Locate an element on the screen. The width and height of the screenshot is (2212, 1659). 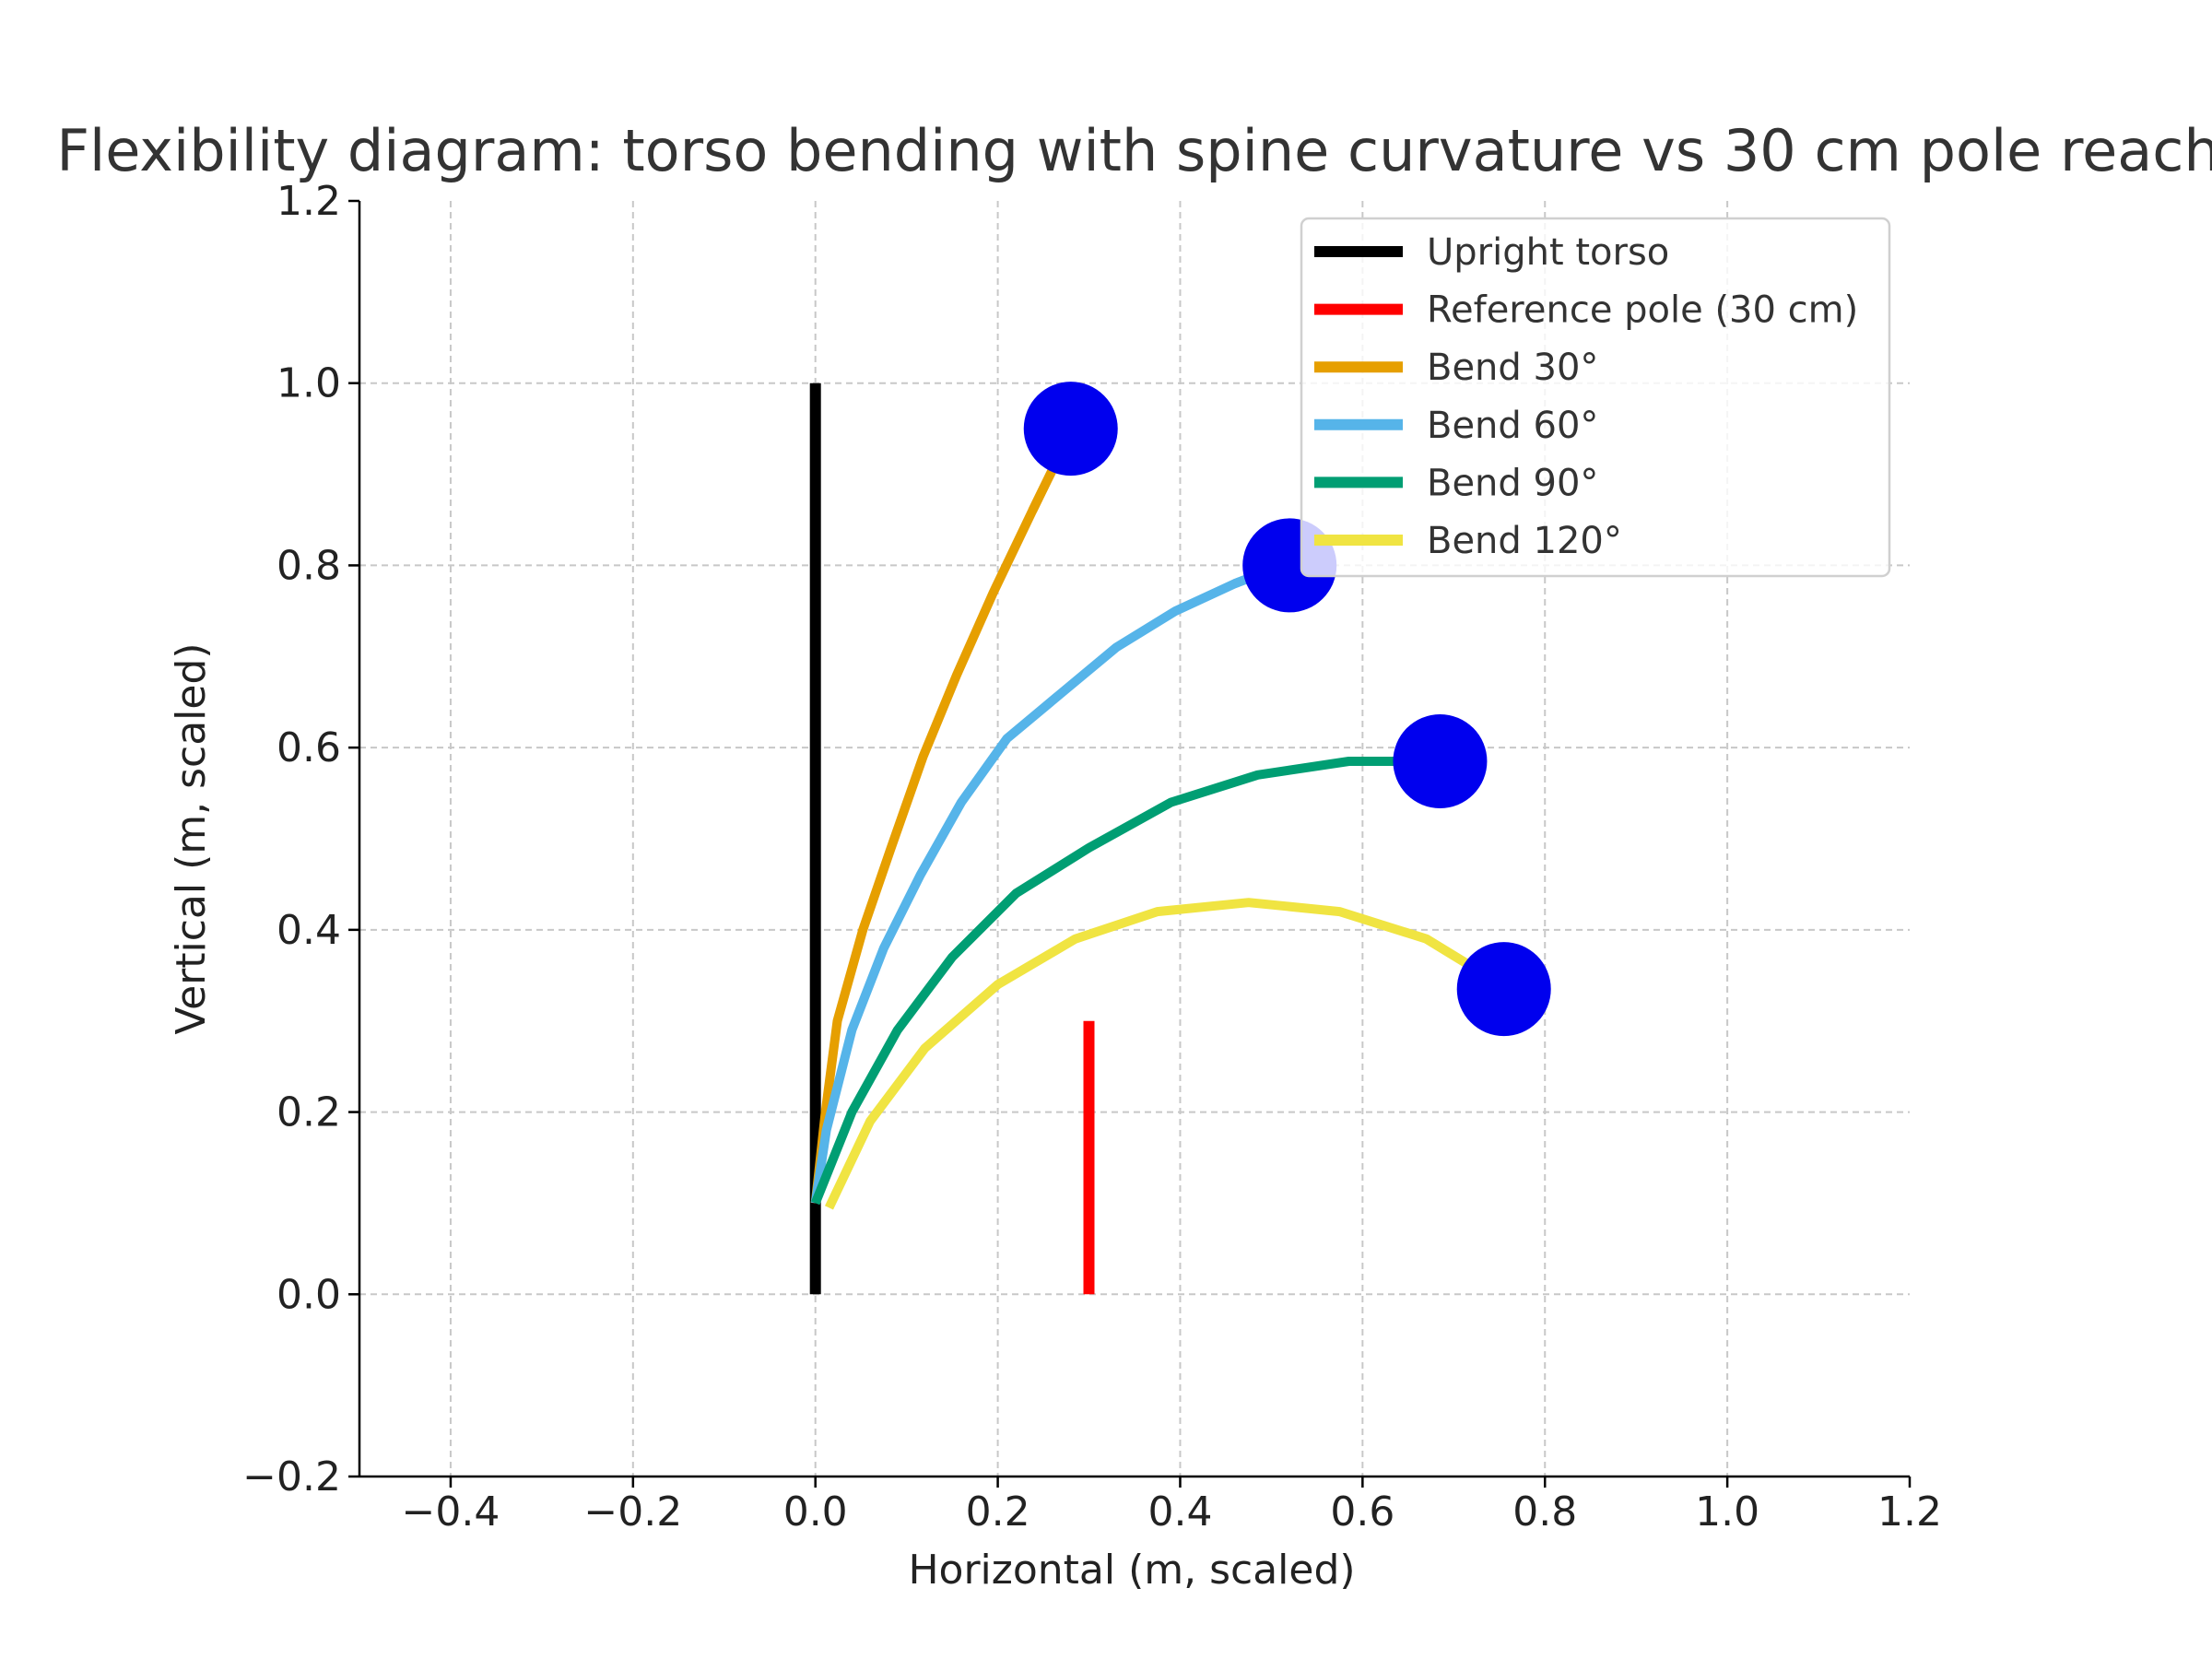
legend-box is located at coordinates (1595, 397).